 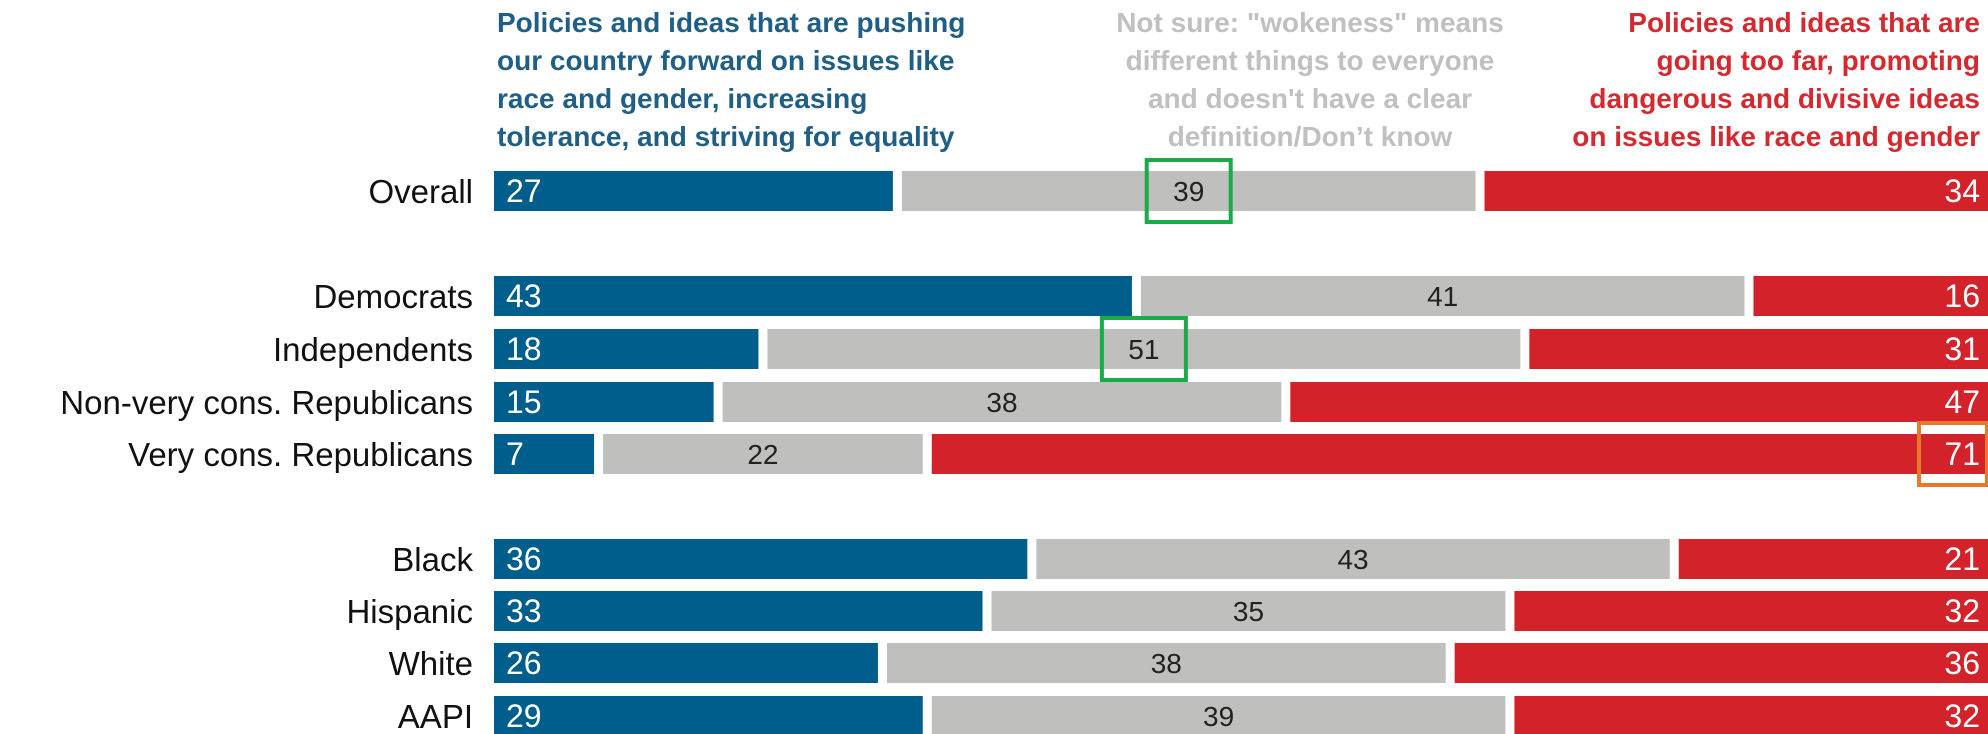 What do you see at coordinates (1962, 663) in the screenshot?
I see `value-label-too_far: 36` at bounding box center [1962, 663].